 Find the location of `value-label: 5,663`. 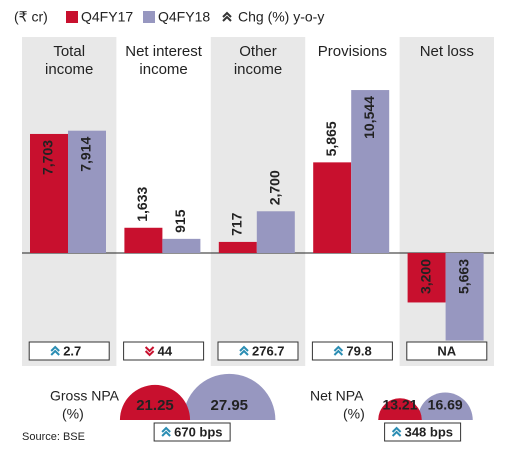

value-label: 5,663 is located at coordinates (463, 276).